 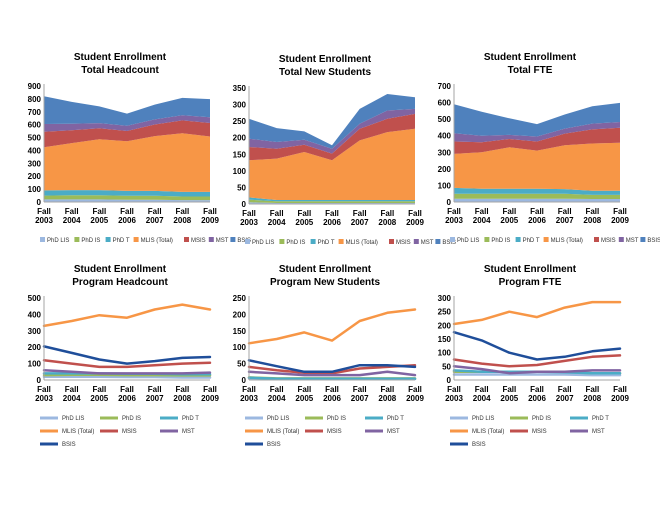 I want to click on chart-subtitle: Program New Students, so click(x=325, y=282).